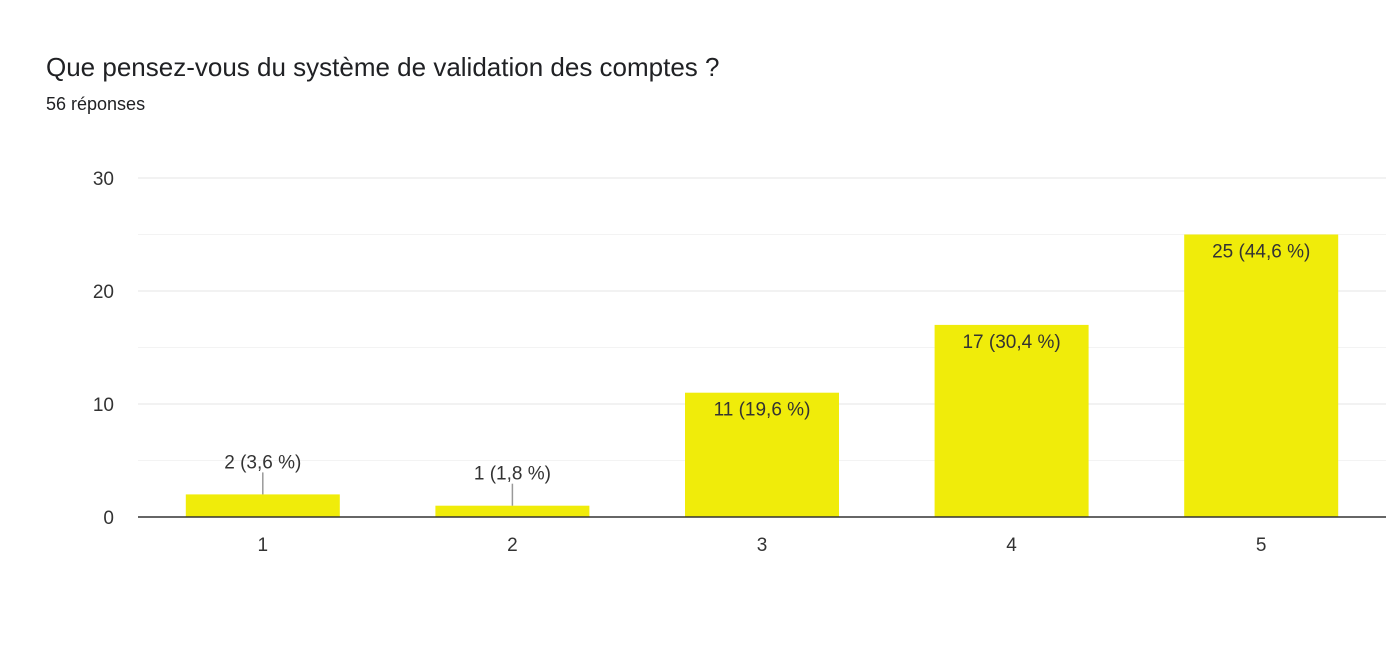 The width and height of the screenshot is (1386, 658). I want to click on y-tick-label: 0, so click(108, 518).